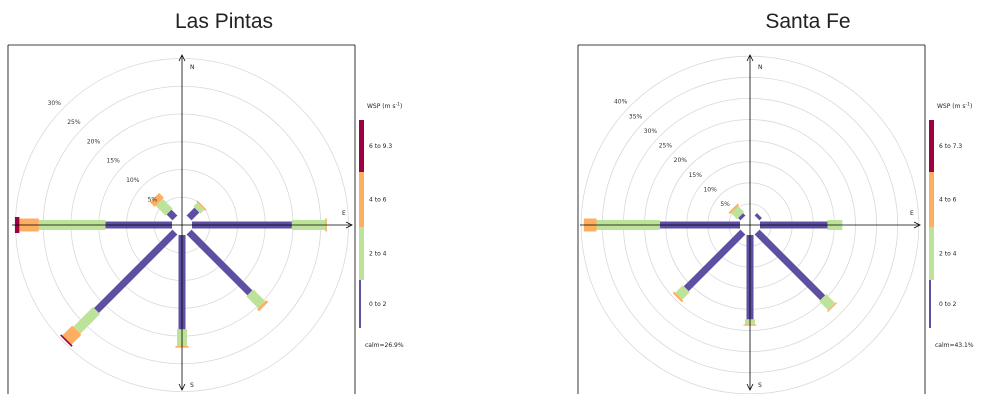  What do you see at coordinates (380, 146) in the screenshot?
I see `legend-label: 6 to 9.3` at bounding box center [380, 146].